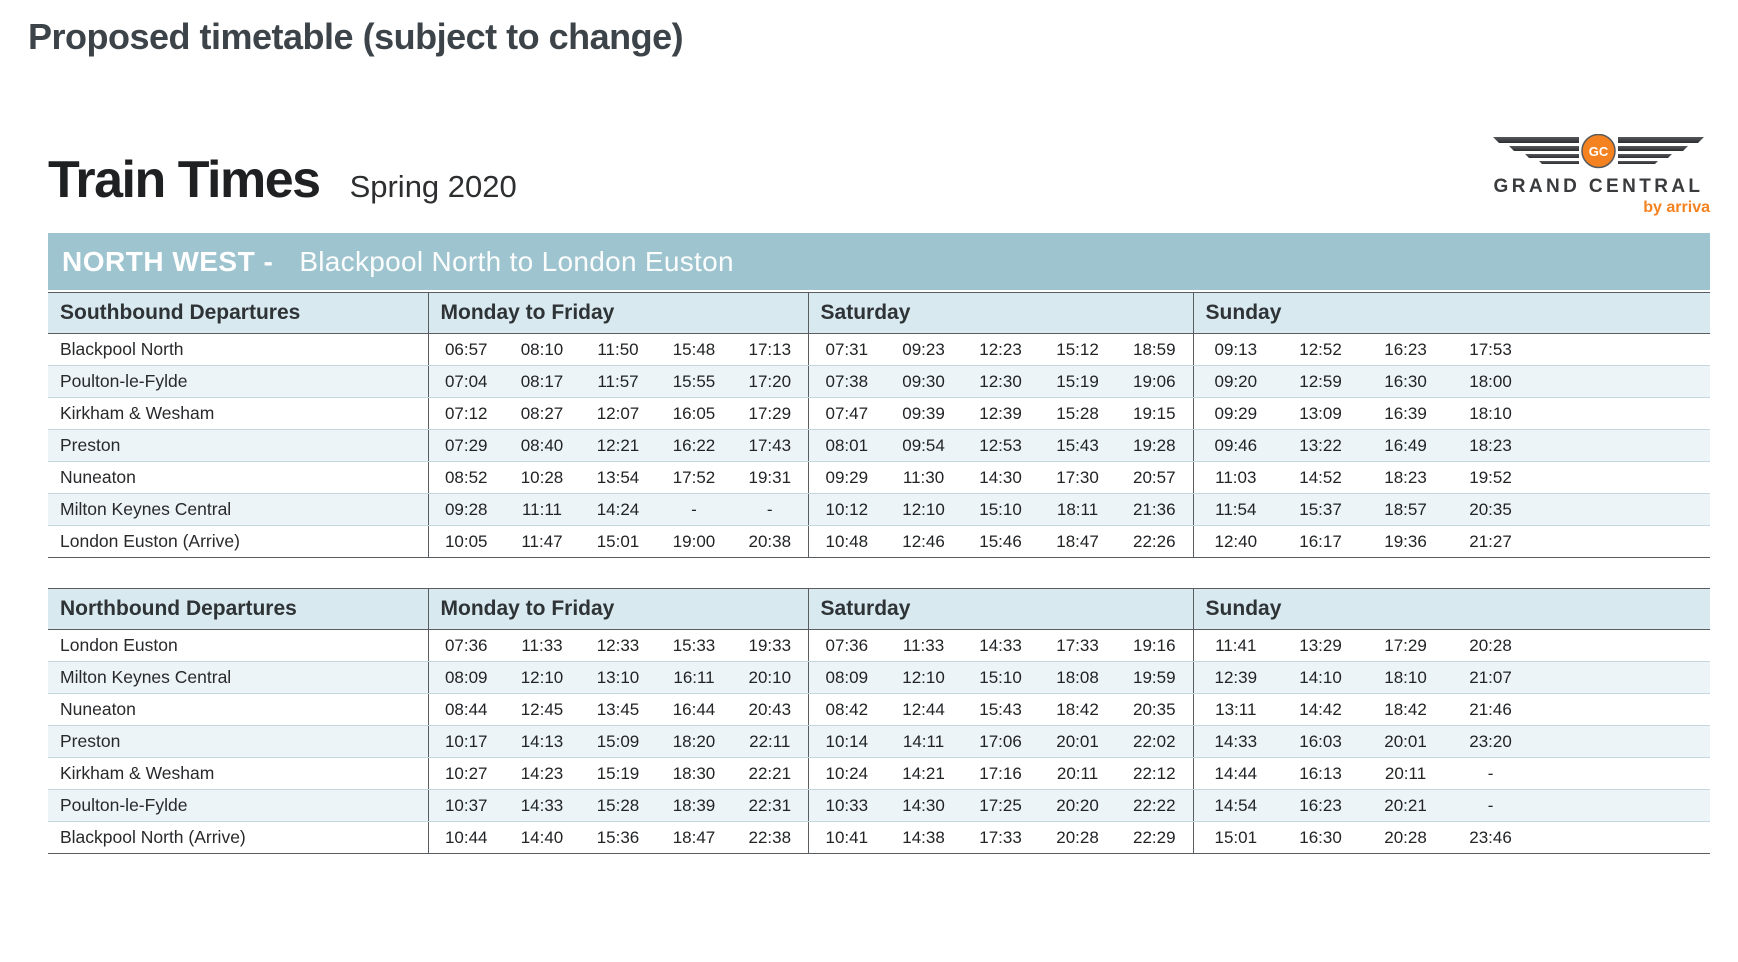  I want to click on train-times-title: Train Times, so click(184, 180).